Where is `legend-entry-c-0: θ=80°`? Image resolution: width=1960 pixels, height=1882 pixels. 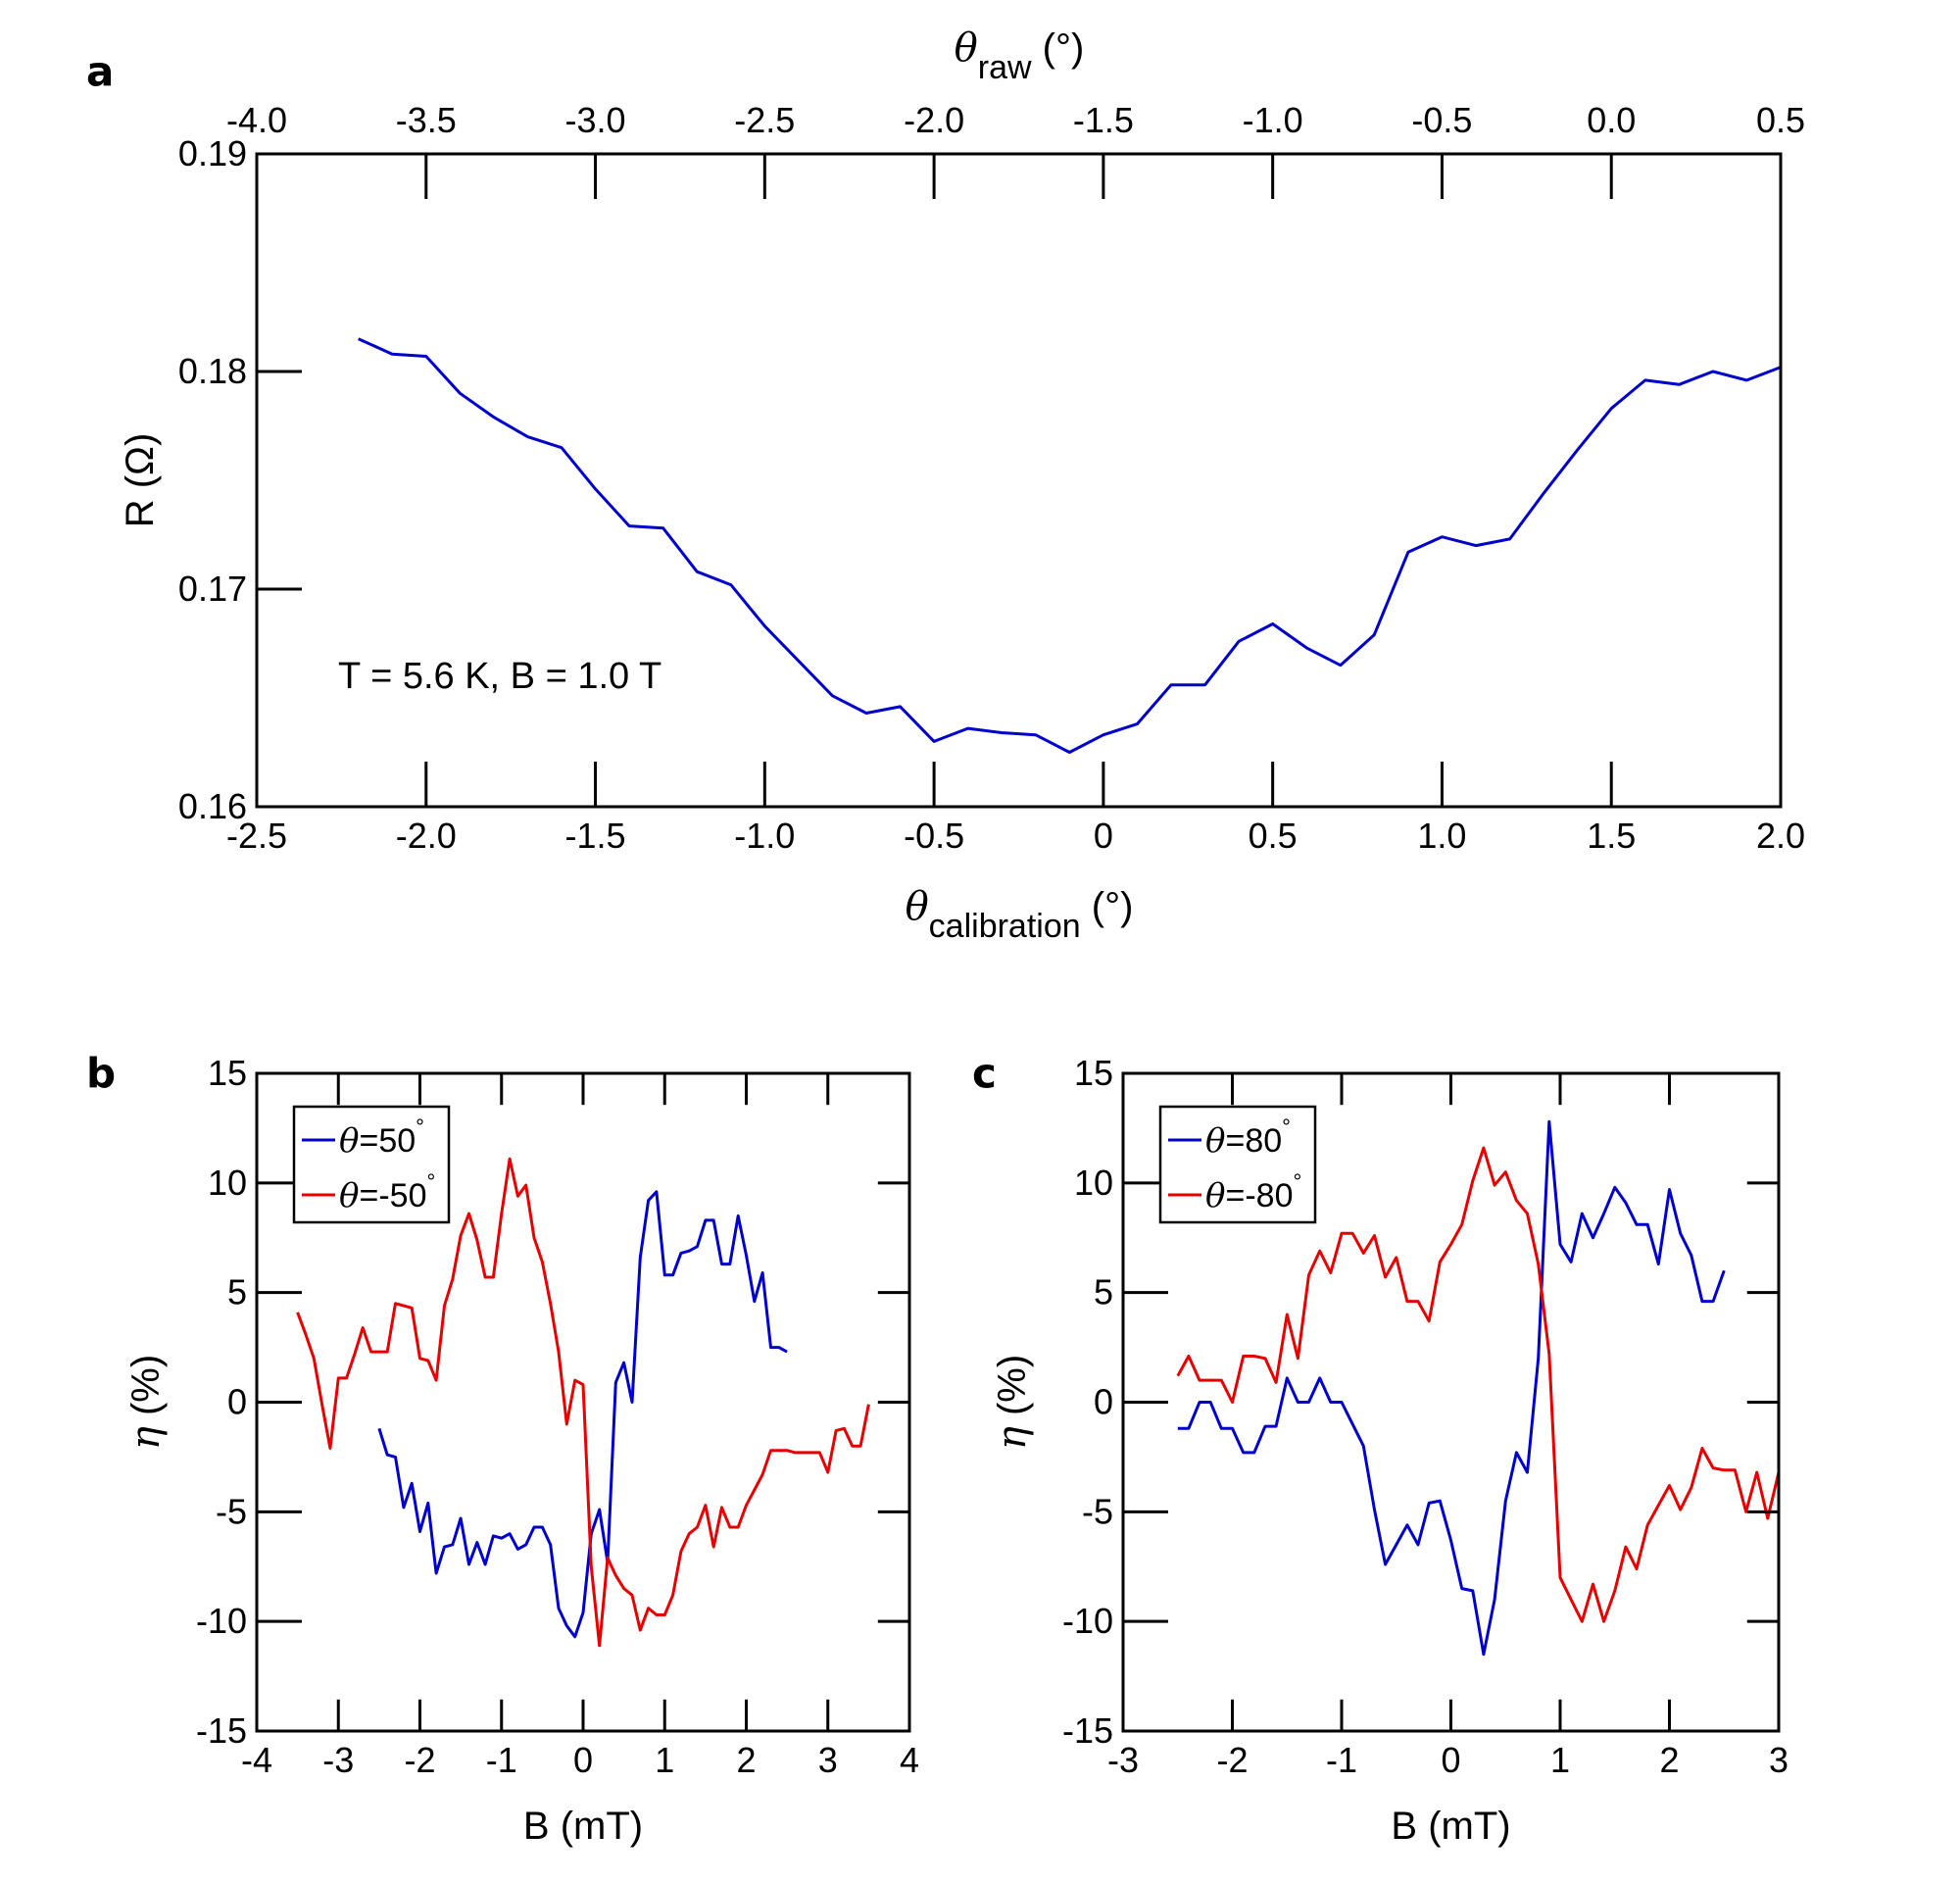 legend-entry-c-0: θ=80° is located at coordinates (1248, 1138).